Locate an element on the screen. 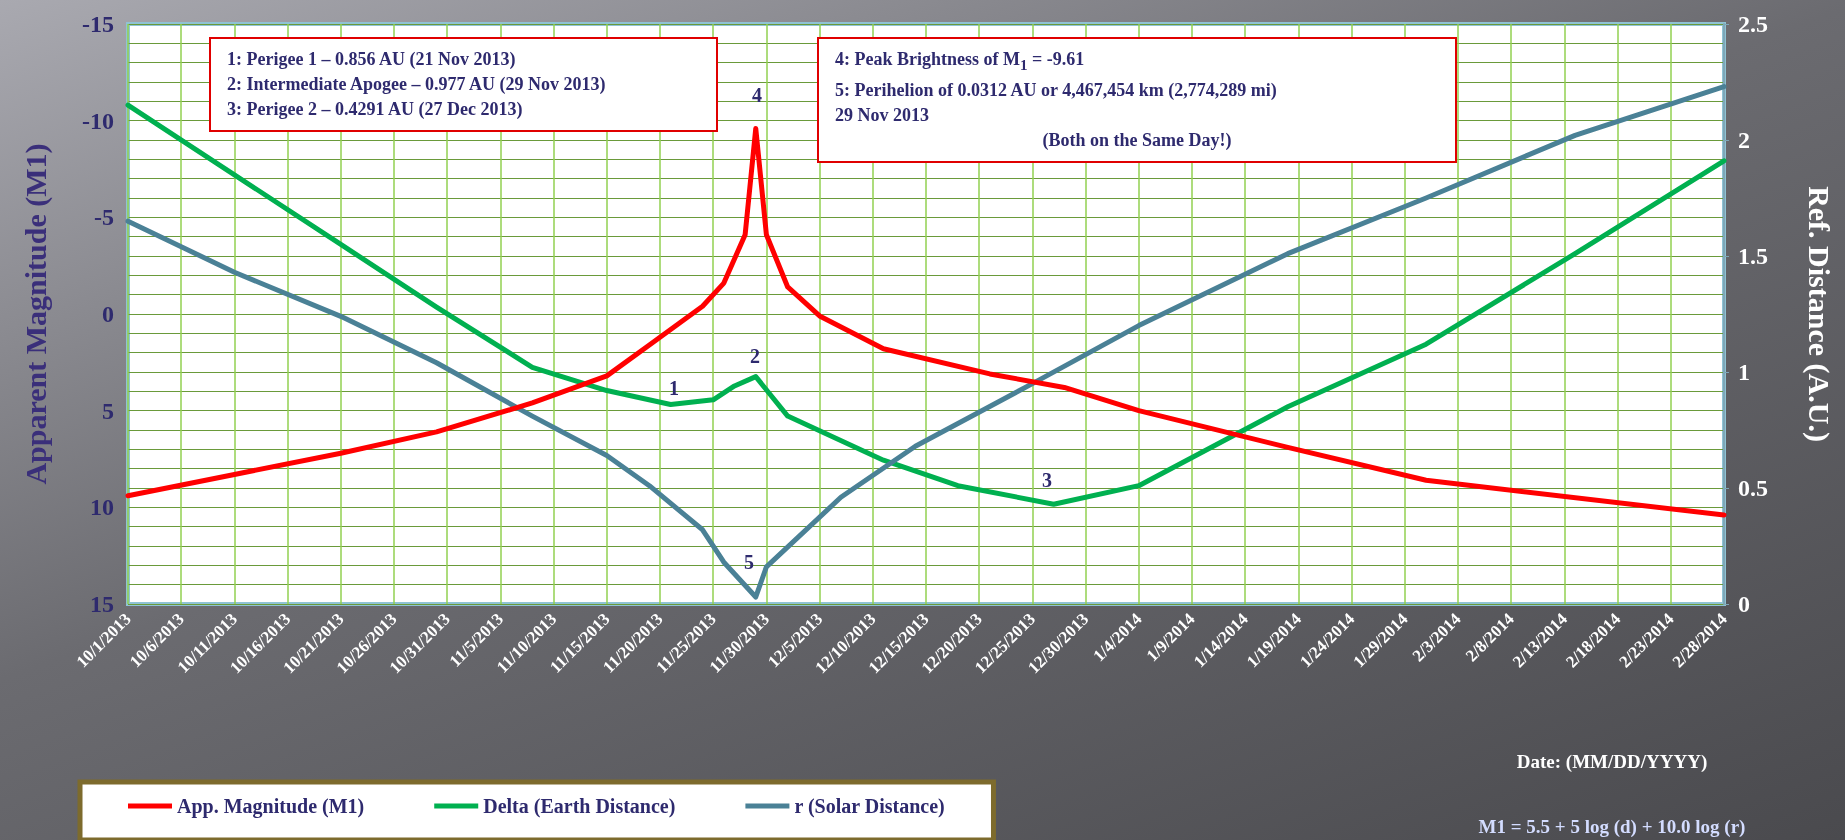  y-tick-label: -10 is located at coordinates (98, 120).